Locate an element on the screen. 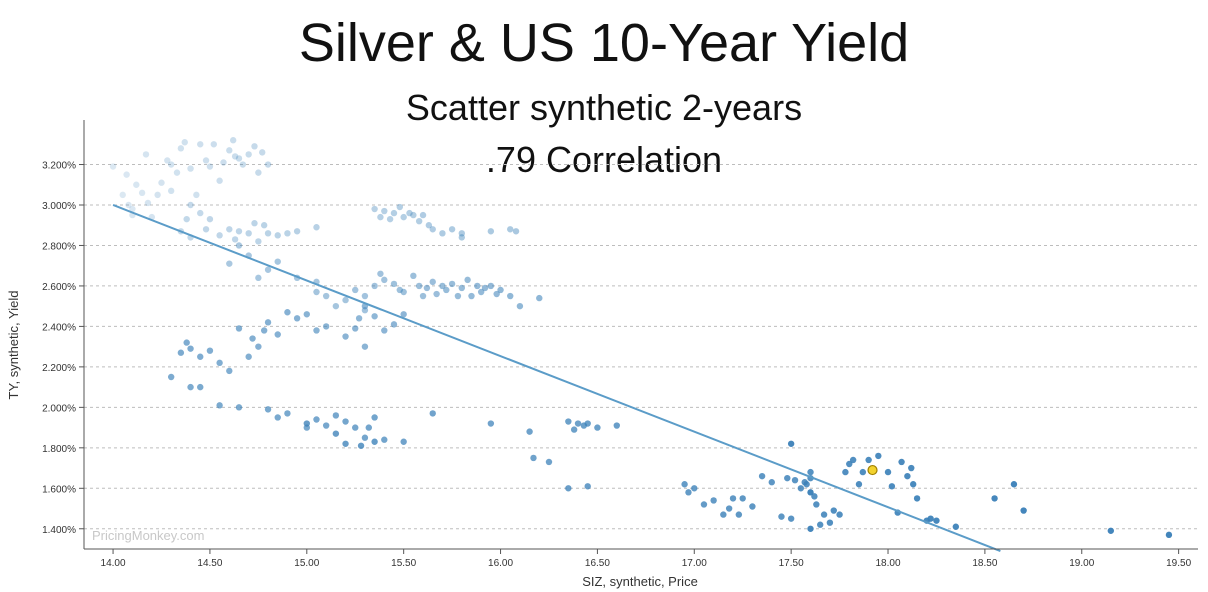 This screenshot has width=1208, height=592. x-tick-label: 14.50 is located at coordinates (209, 563).